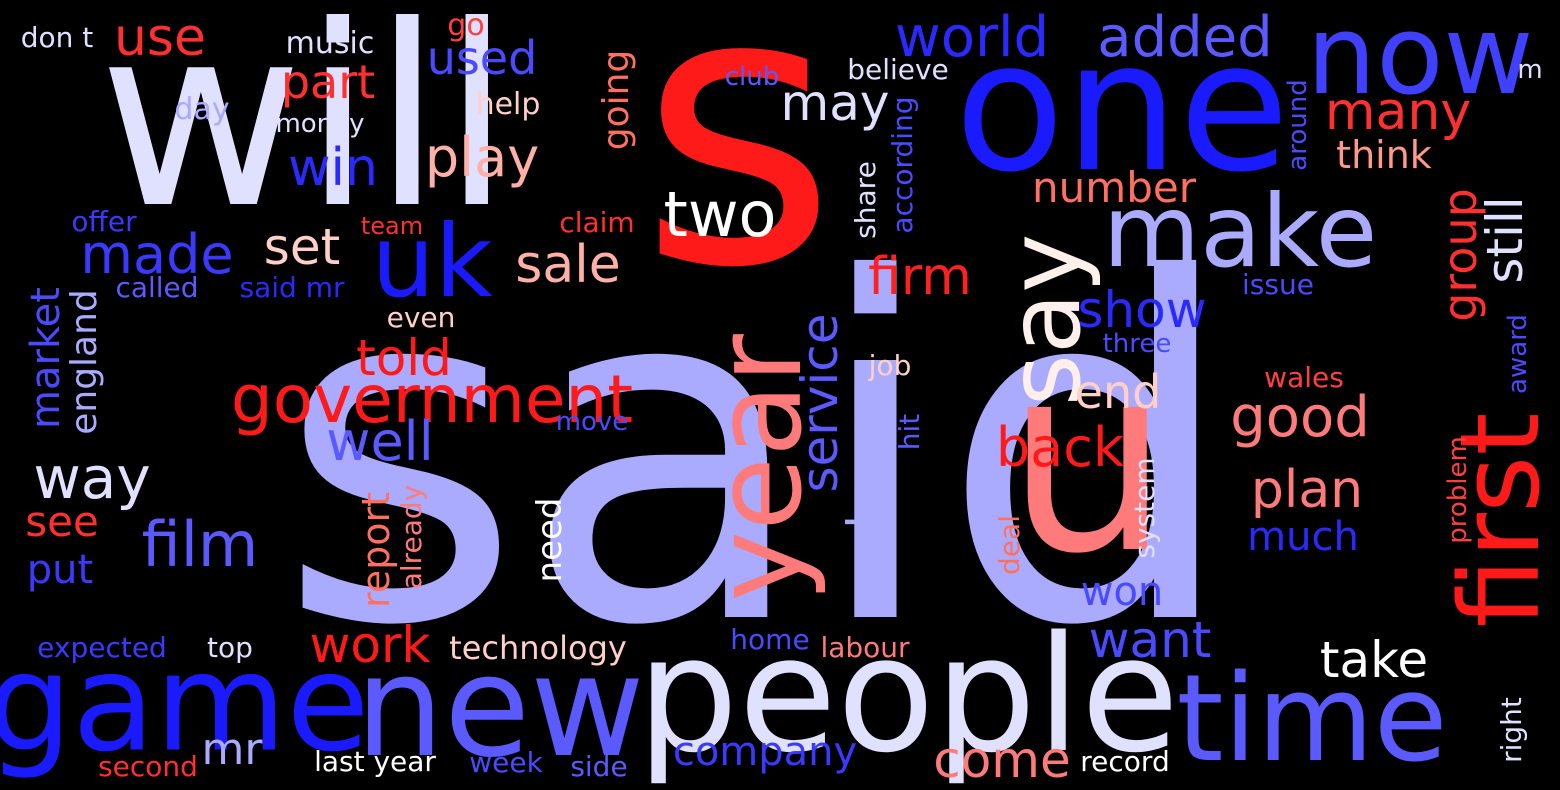 The height and width of the screenshot is (790, 1560). I want to click on word-award: award, so click(1518, 354).